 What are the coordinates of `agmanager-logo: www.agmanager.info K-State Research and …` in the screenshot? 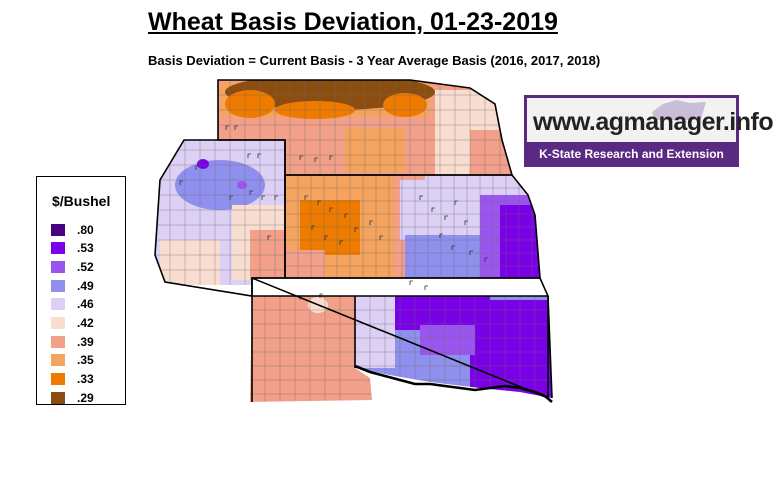 It's located at (649, 131).